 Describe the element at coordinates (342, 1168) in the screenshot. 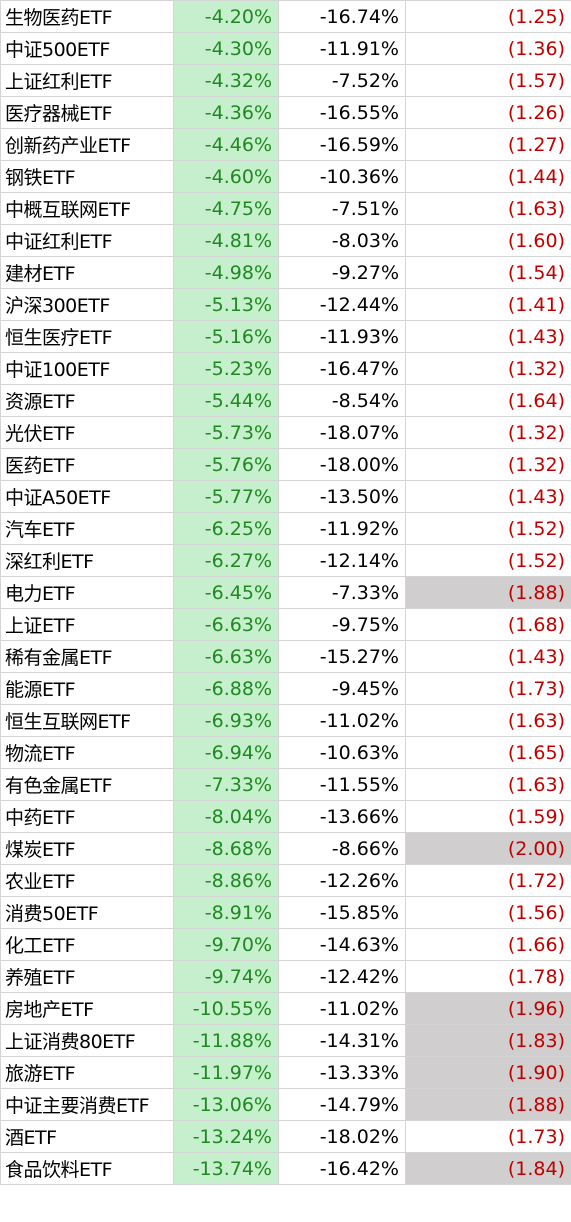

I see `drawdown-cell: -16.42%` at that location.